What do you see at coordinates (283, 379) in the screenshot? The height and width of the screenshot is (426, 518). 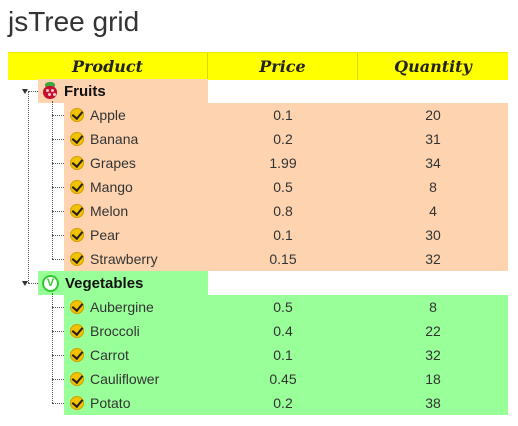 I see `price-cell: 0.45` at bounding box center [283, 379].